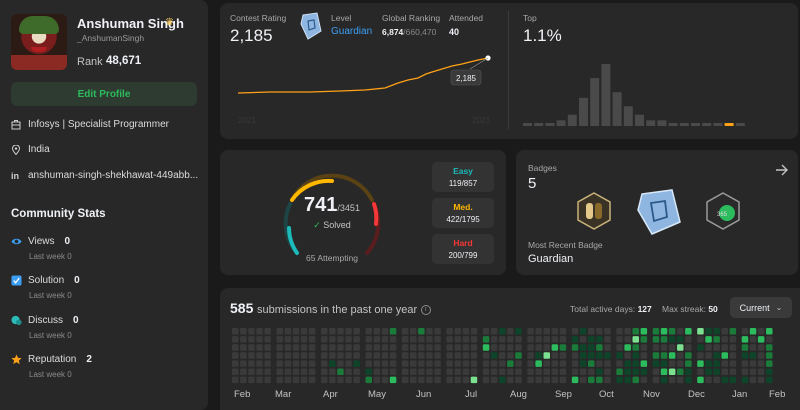 This screenshot has width=800, height=410. Describe the element at coordinates (362, 89) in the screenshot. I see `rating-line-chart: 2,185 2021 2023` at that location.